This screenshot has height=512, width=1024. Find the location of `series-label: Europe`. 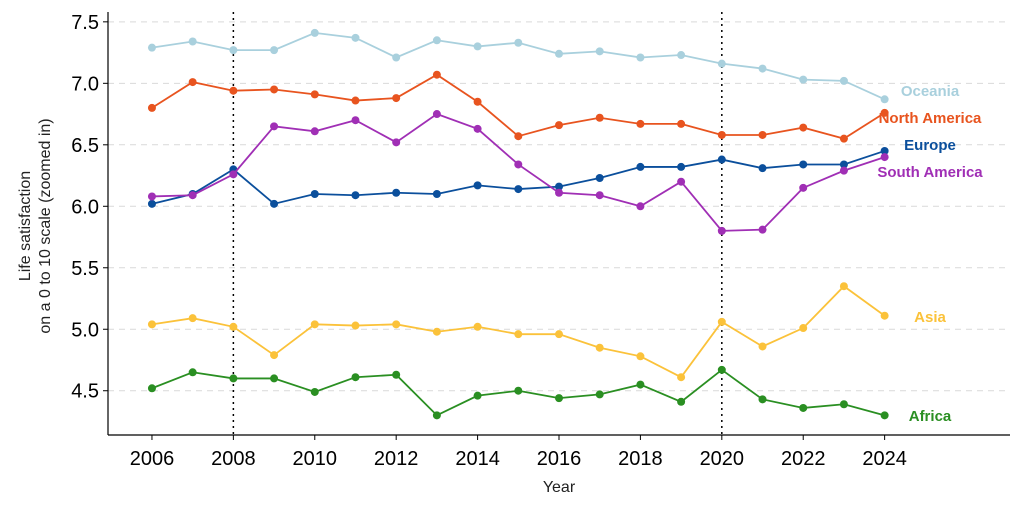

series-label: Europe is located at coordinates (930, 145).